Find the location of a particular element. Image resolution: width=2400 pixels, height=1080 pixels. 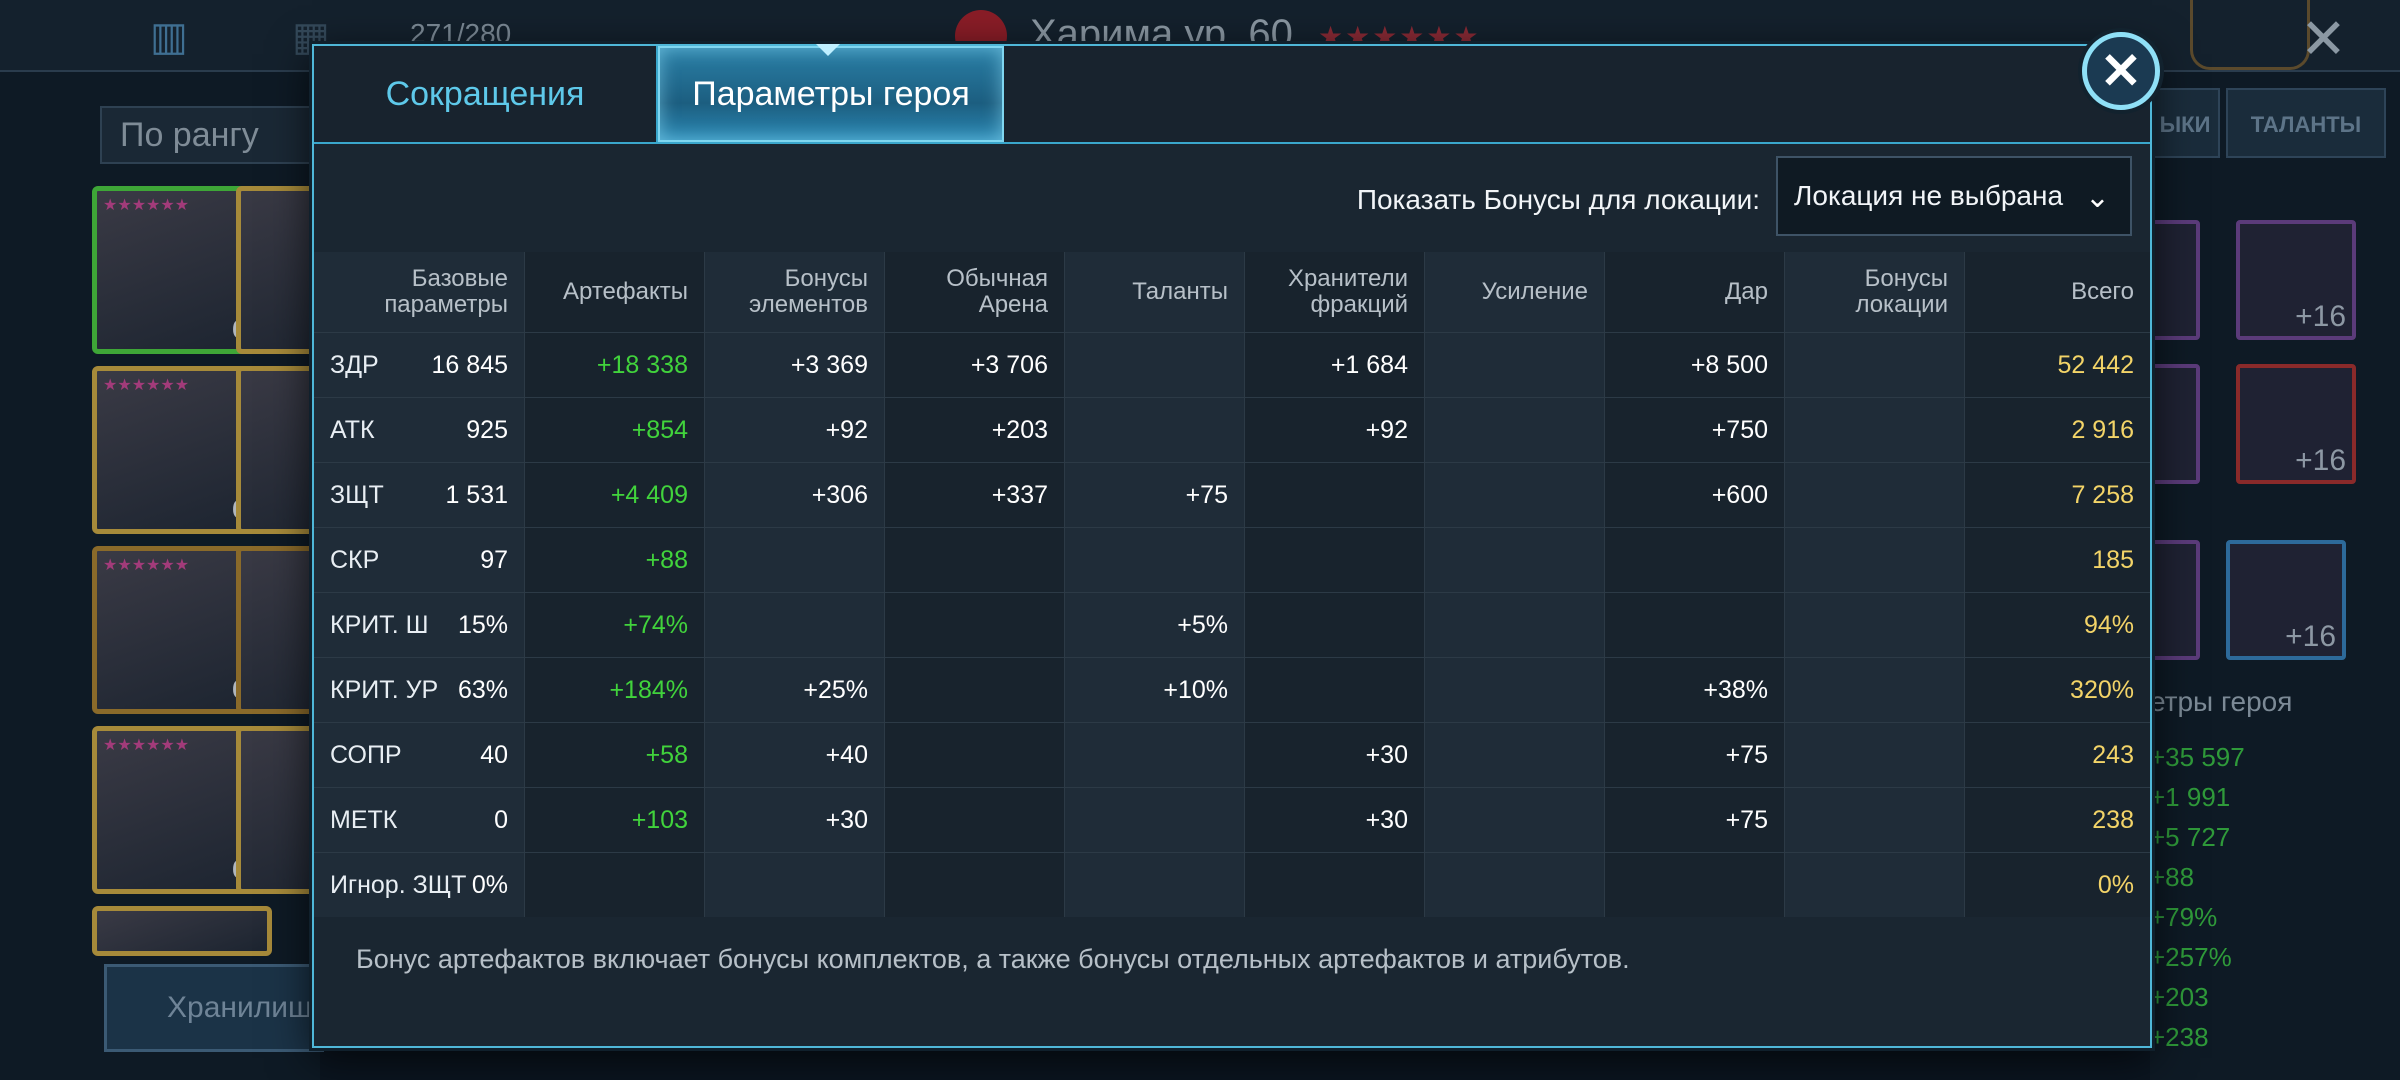

column-header-artifacts: Артефакты is located at coordinates (615, 292).